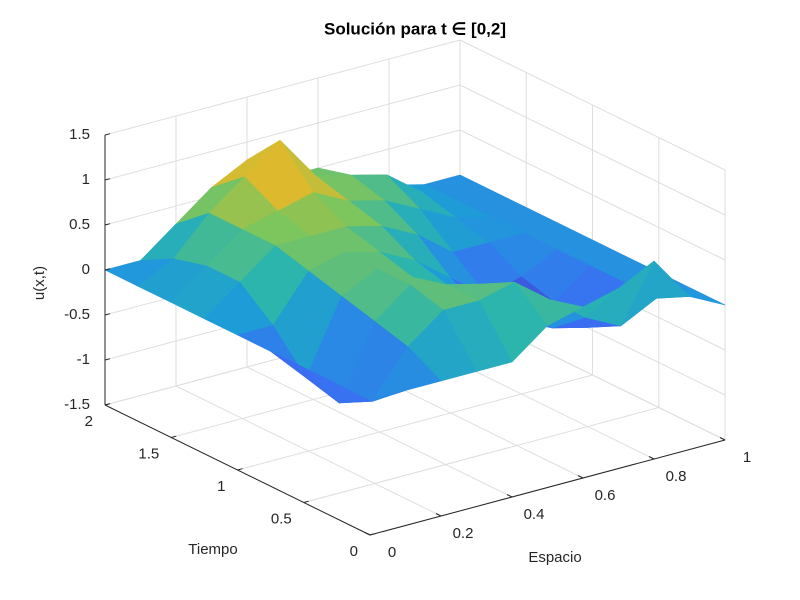 Image resolution: width=800 pixels, height=600 pixels. What do you see at coordinates (79, 134) in the screenshot?
I see `z-tick-label: 1.5` at bounding box center [79, 134].